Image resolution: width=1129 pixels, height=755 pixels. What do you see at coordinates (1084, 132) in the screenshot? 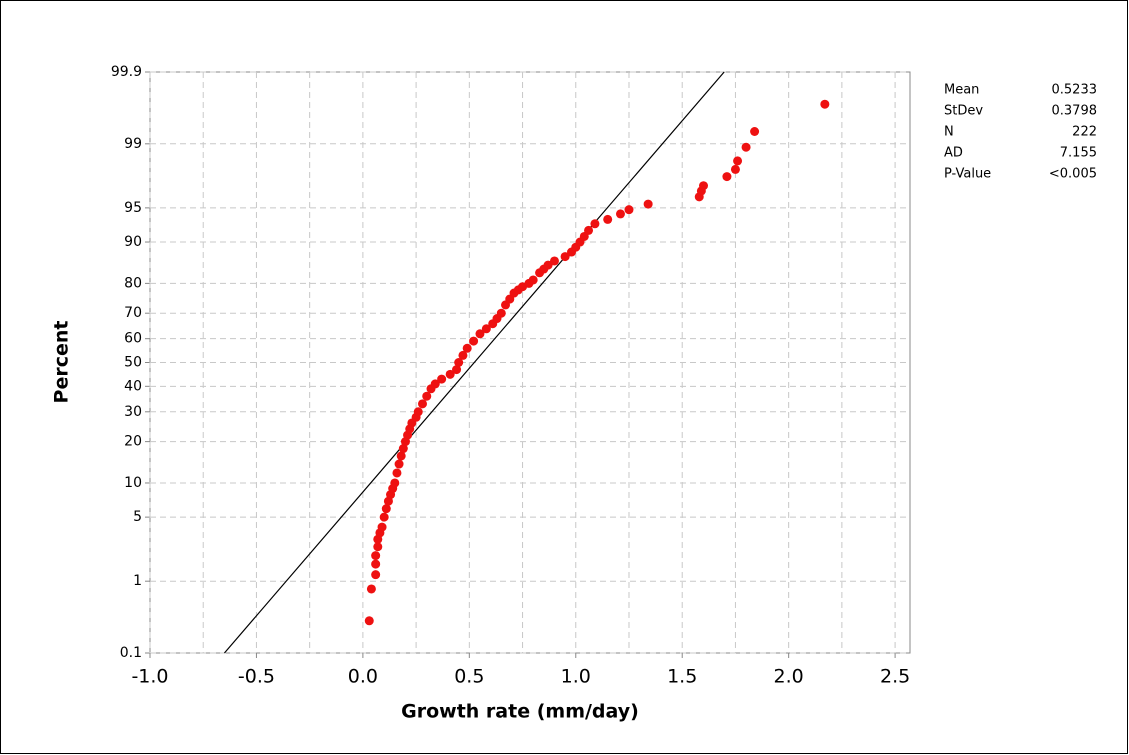
I see `stat-value: 222` at bounding box center [1084, 132].